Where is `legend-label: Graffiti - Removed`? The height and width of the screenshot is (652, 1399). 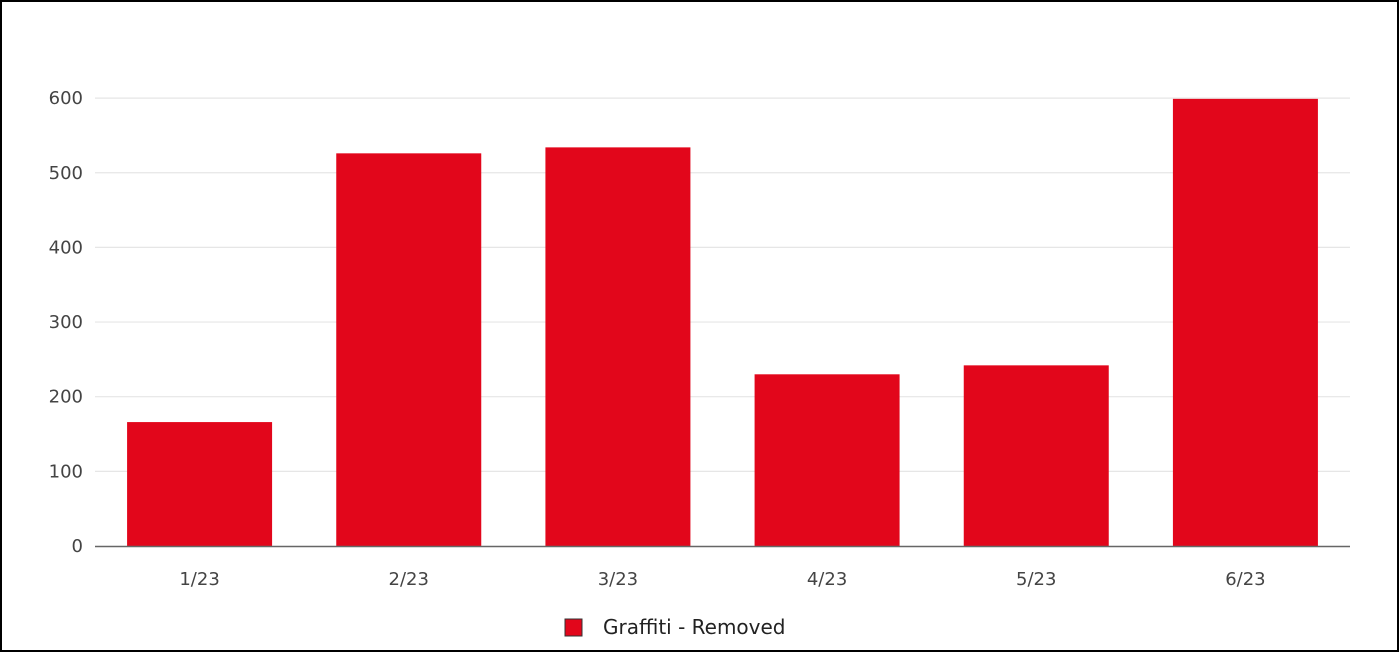
legend-label: Graffiti - Removed is located at coordinates (694, 627).